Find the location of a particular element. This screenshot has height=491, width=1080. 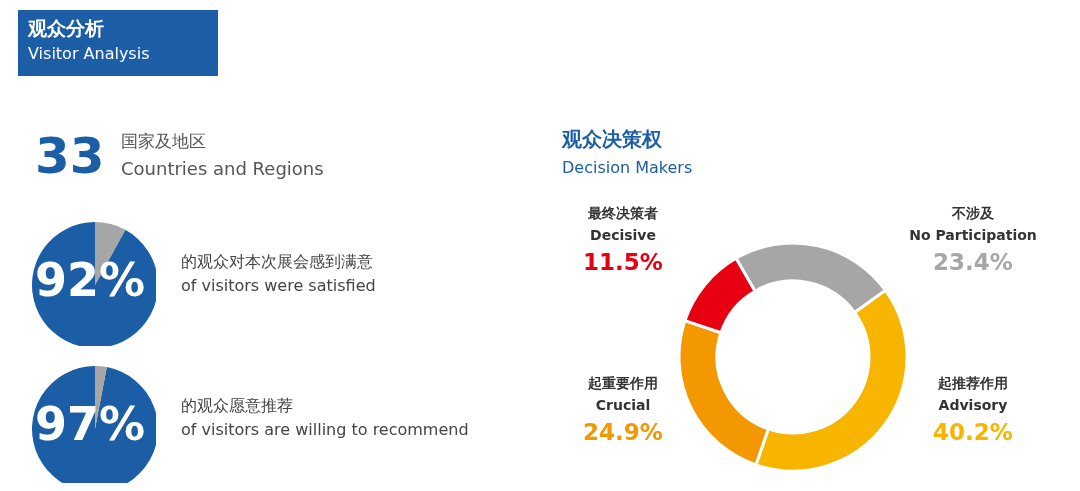

slice-label: 不涉及 No Participation is located at coordinates (973, 224).